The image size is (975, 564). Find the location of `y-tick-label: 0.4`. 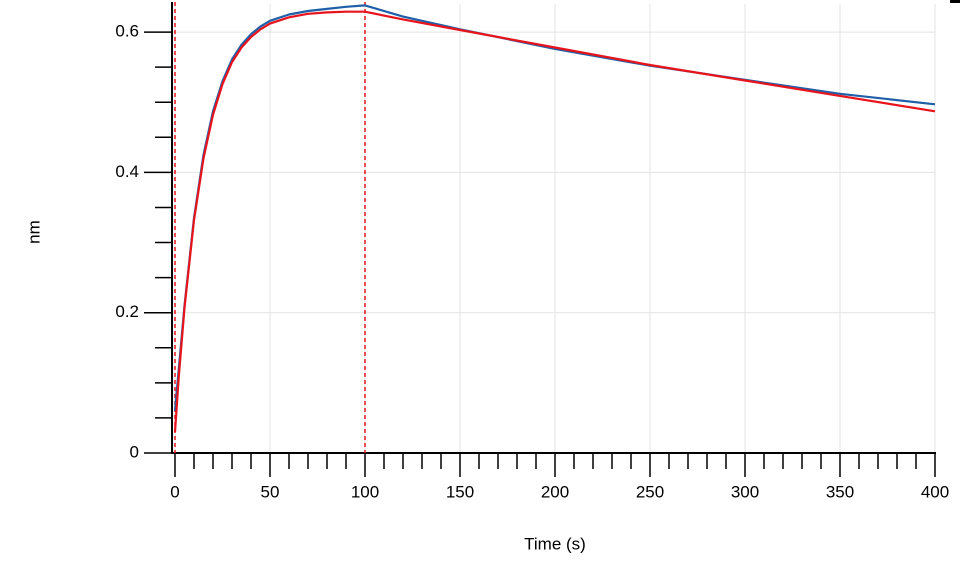

y-tick-label: 0.4 is located at coordinates (127, 171).